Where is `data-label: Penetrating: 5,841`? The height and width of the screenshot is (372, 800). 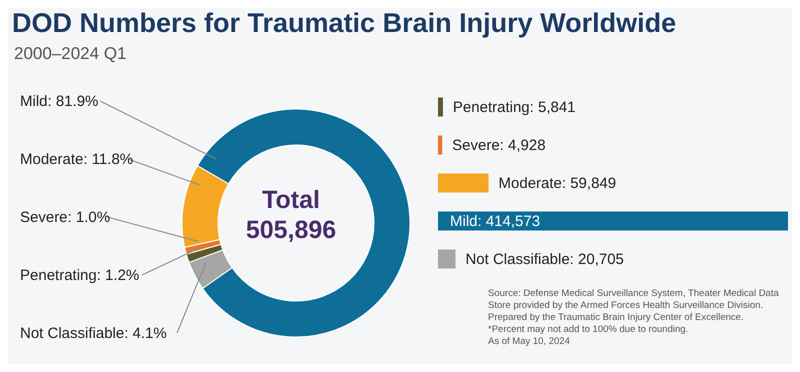
data-label: Penetrating: 5,841 is located at coordinates (514, 107).